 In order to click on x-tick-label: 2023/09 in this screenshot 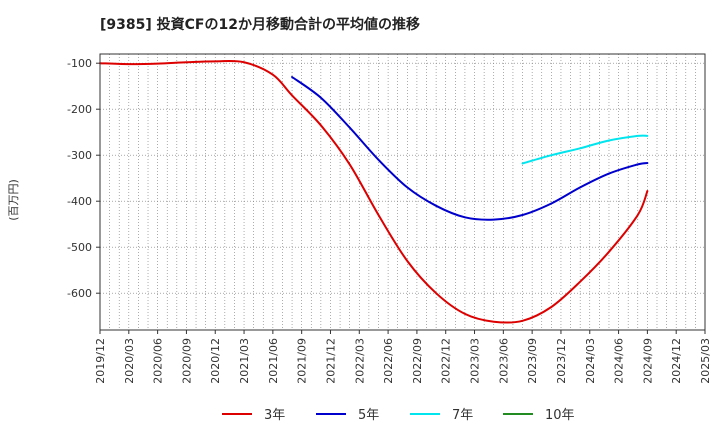, I will do `click(532, 361)`.